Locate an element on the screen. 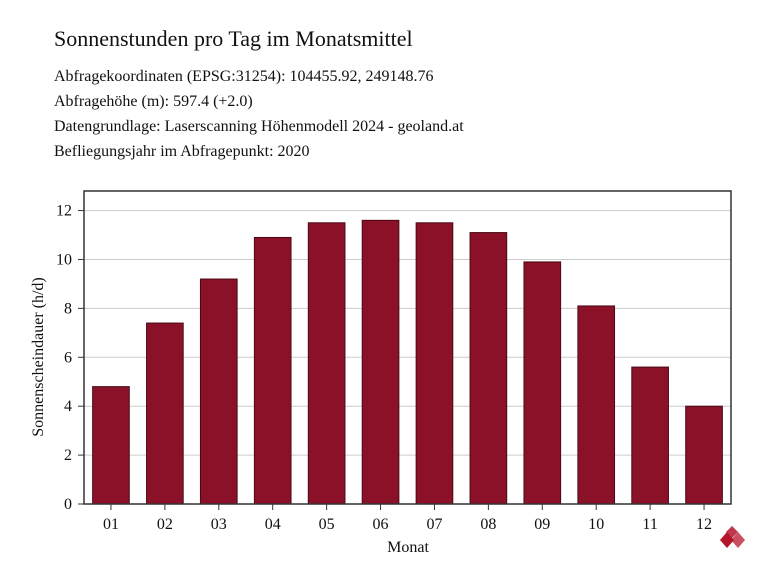 The width and height of the screenshot is (767, 576). x-tick-label: 09 is located at coordinates (542, 524).